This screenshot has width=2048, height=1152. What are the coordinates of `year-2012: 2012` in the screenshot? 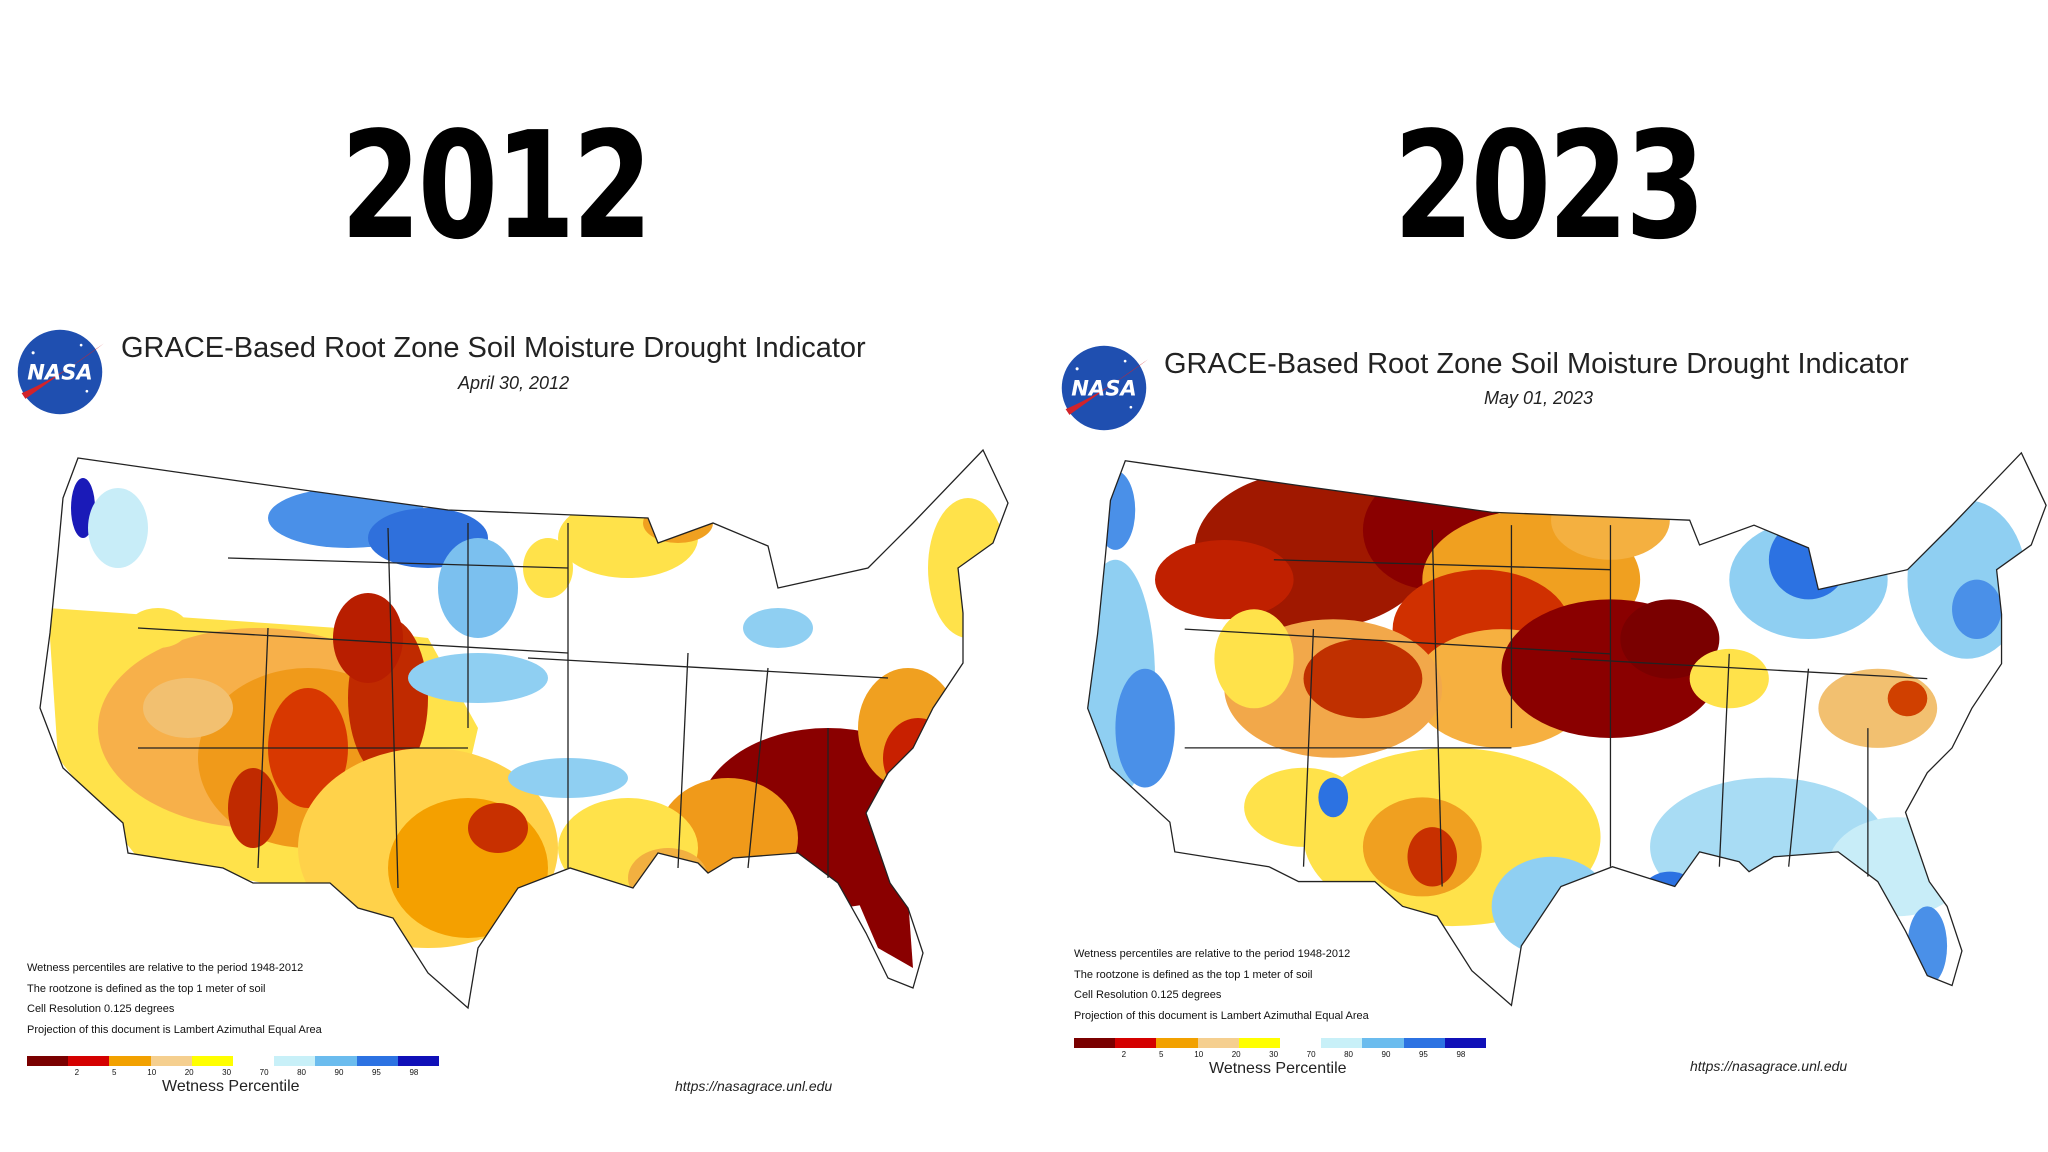 It's located at (496, 186).